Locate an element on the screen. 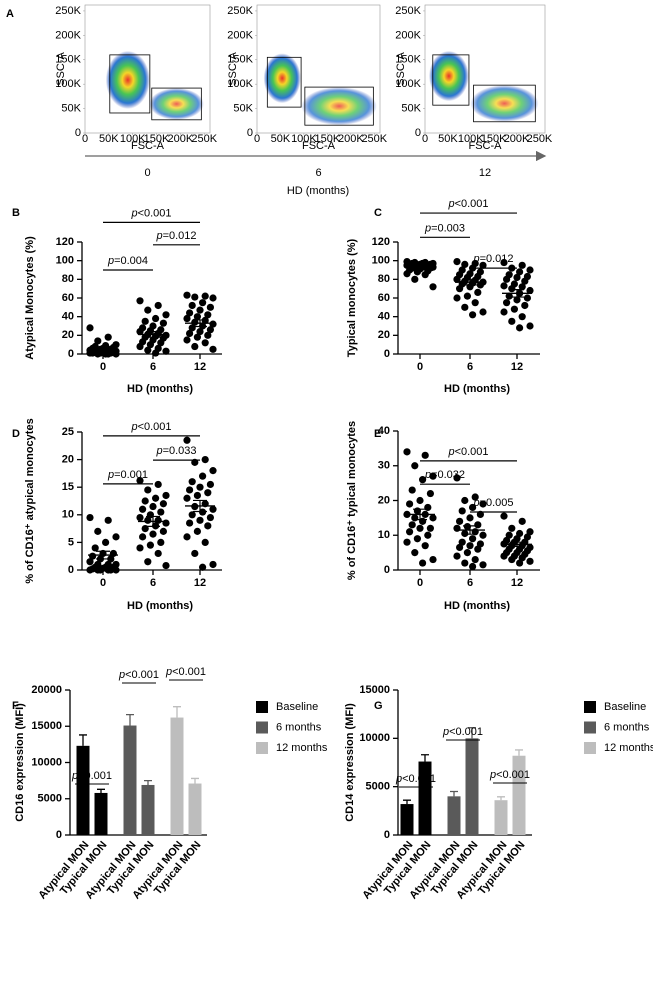 The image size is (653, 987). gate is located at coordinates (451, 80).